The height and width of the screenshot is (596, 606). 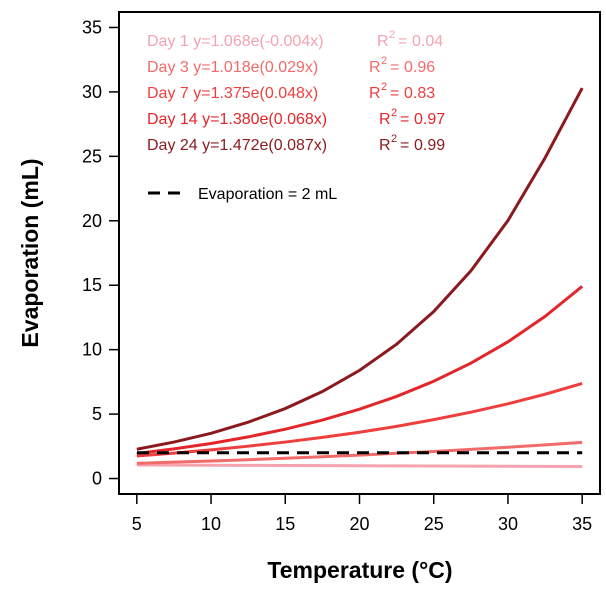 What do you see at coordinates (92, 156) in the screenshot?
I see `y-tick-label: 25` at bounding box center [92, 156].